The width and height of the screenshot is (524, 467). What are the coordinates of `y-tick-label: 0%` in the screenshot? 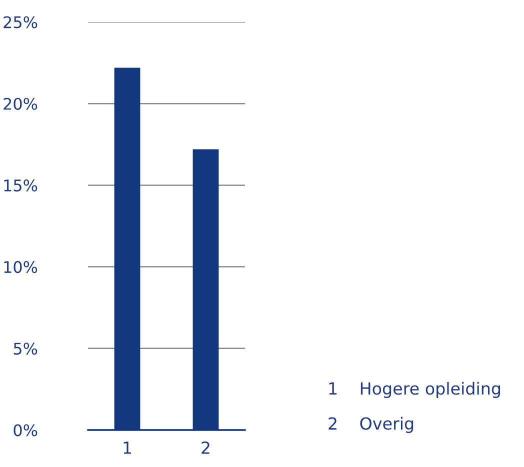 It's located at (26, 430).